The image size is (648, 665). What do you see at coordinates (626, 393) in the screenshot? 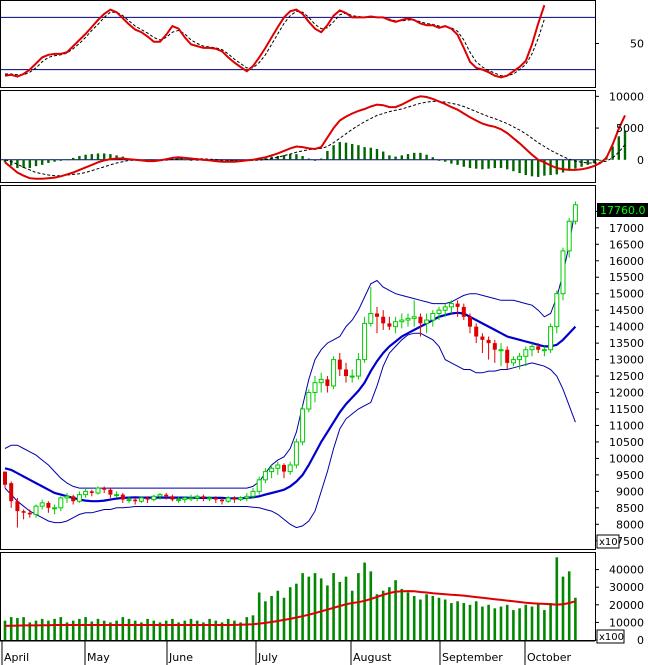
I see `price-tick-label: 12000` at bounding box center [626, 393].